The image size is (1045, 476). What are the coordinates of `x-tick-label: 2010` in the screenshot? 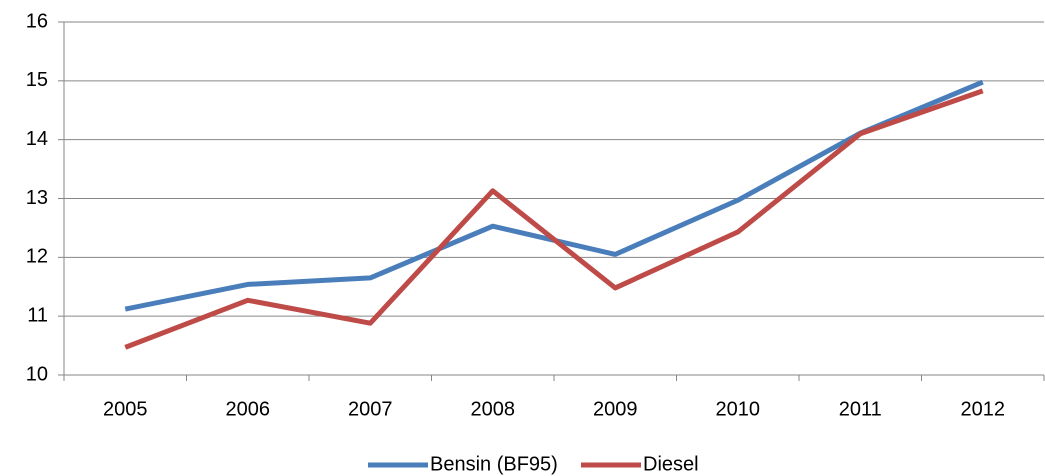 It's located at (738, 409).